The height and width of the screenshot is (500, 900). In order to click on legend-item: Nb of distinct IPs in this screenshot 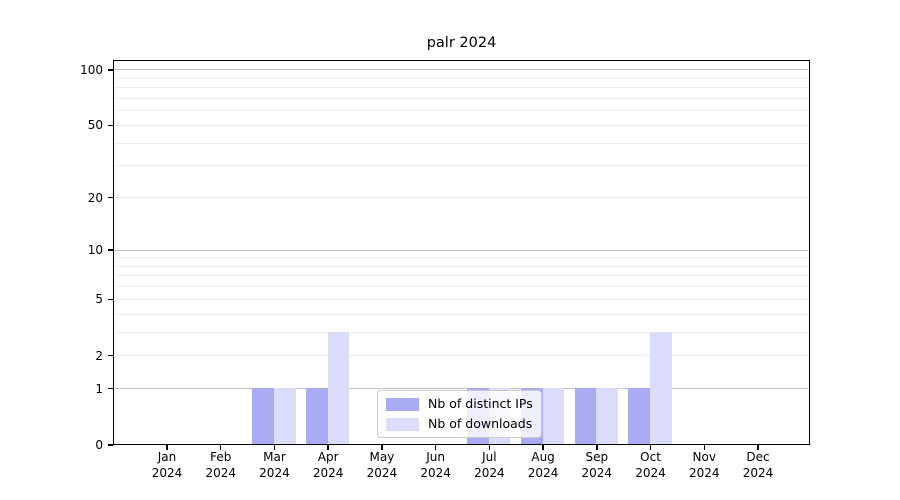, I will do `click(459, 404)`.